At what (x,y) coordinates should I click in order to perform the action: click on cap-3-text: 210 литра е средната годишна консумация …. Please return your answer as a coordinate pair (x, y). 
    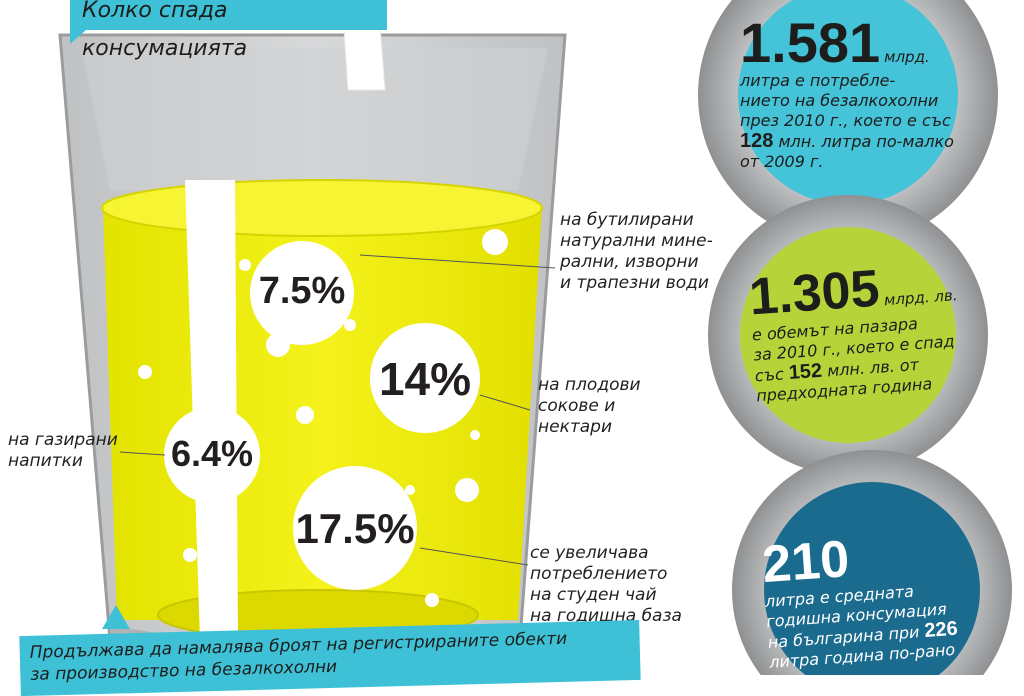
    Looking at the image, I should click on (880, 597).